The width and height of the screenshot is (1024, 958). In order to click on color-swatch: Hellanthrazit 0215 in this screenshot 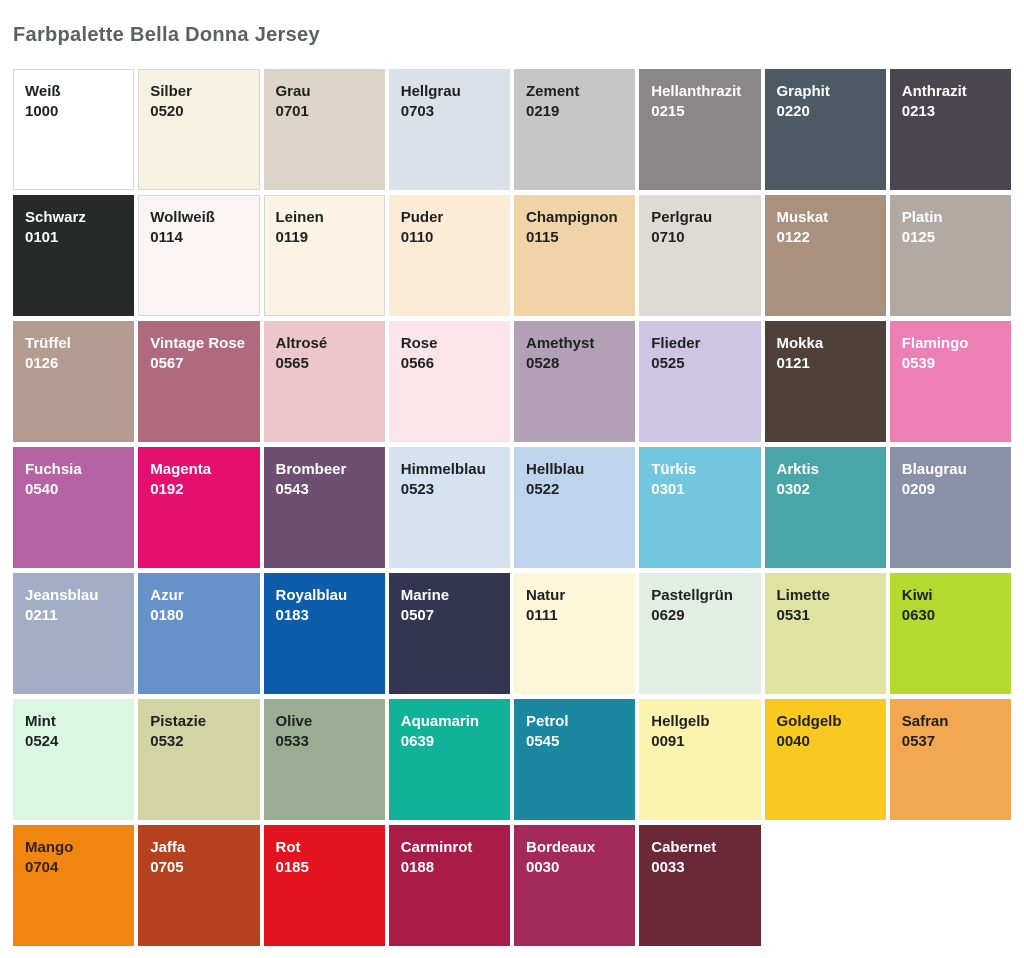, I will do `click(700, 129)`.